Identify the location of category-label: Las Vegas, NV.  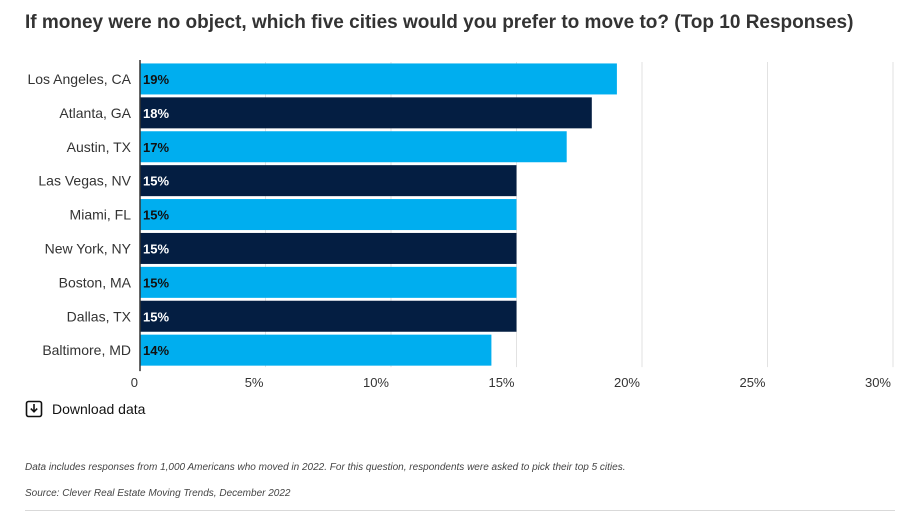
(84, 181).